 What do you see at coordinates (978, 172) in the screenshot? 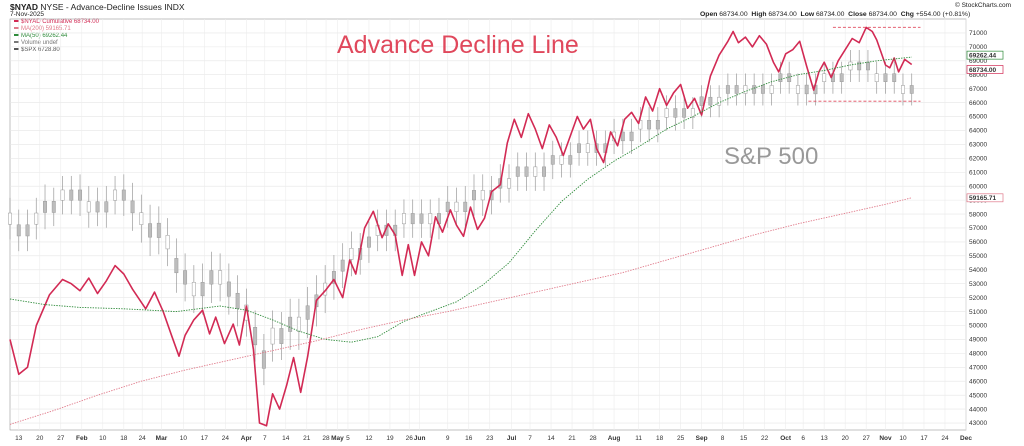
I see `y-tick-label: 61000` at bounding box center [978, 172].